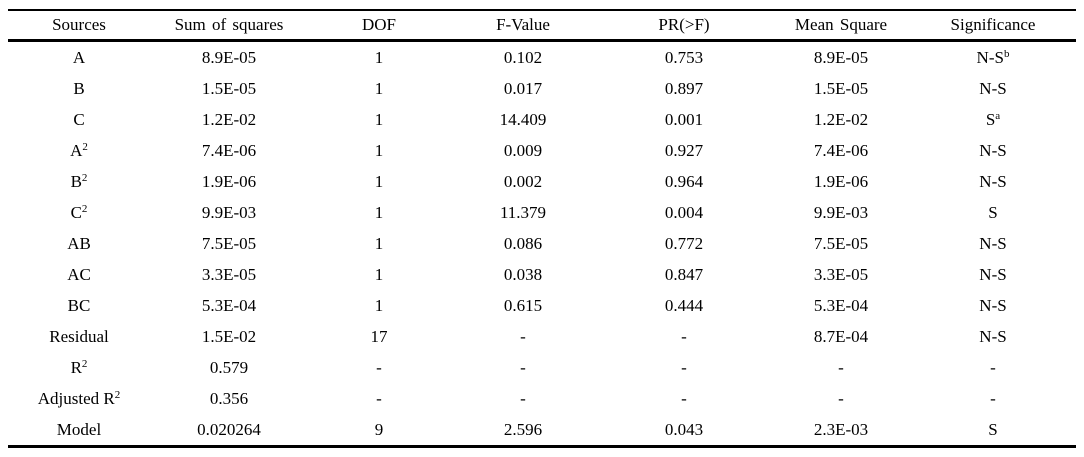 The width and height of the screenshot is (1084, 457). I want to click on cell-mean-square: 8.9E-05, so click(841, 57).